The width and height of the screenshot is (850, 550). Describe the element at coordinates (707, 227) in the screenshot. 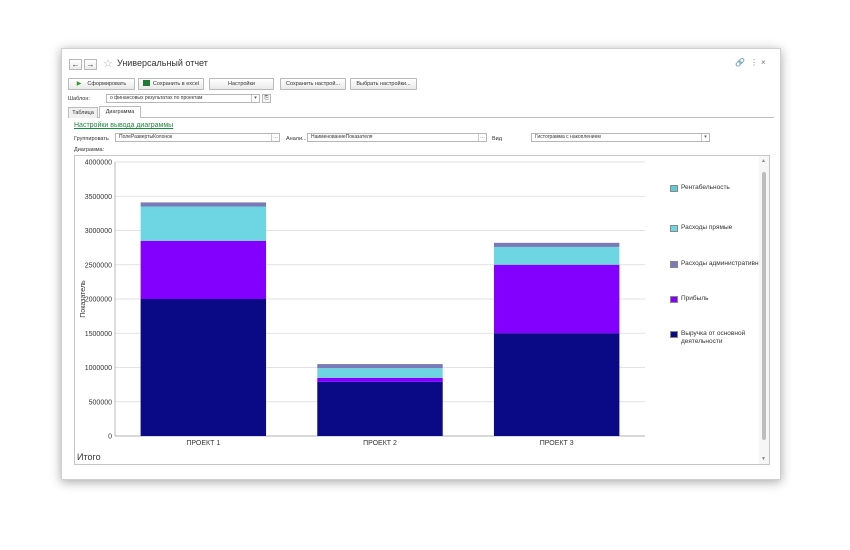

I see `legend-label: Расходы прямые` at that location.